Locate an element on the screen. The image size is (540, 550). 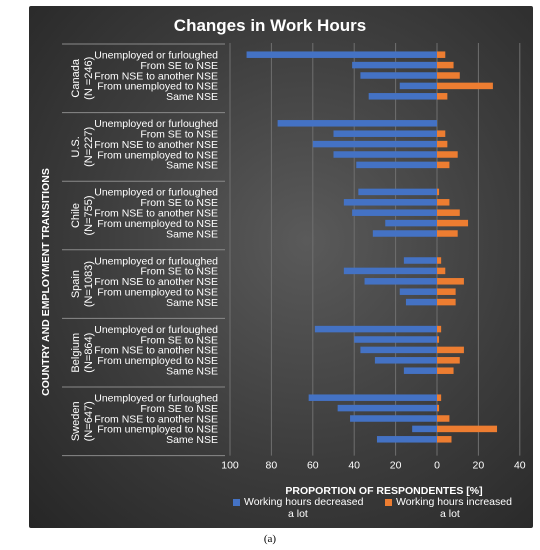
x-tick-label: 0 is located at coordinates (437, 466).